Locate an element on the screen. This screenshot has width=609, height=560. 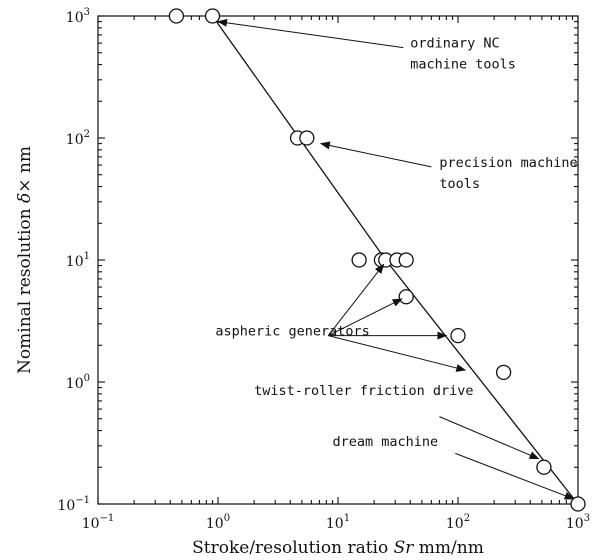
y-tick-label: 10⁰ is located at coordinates (78, 382).